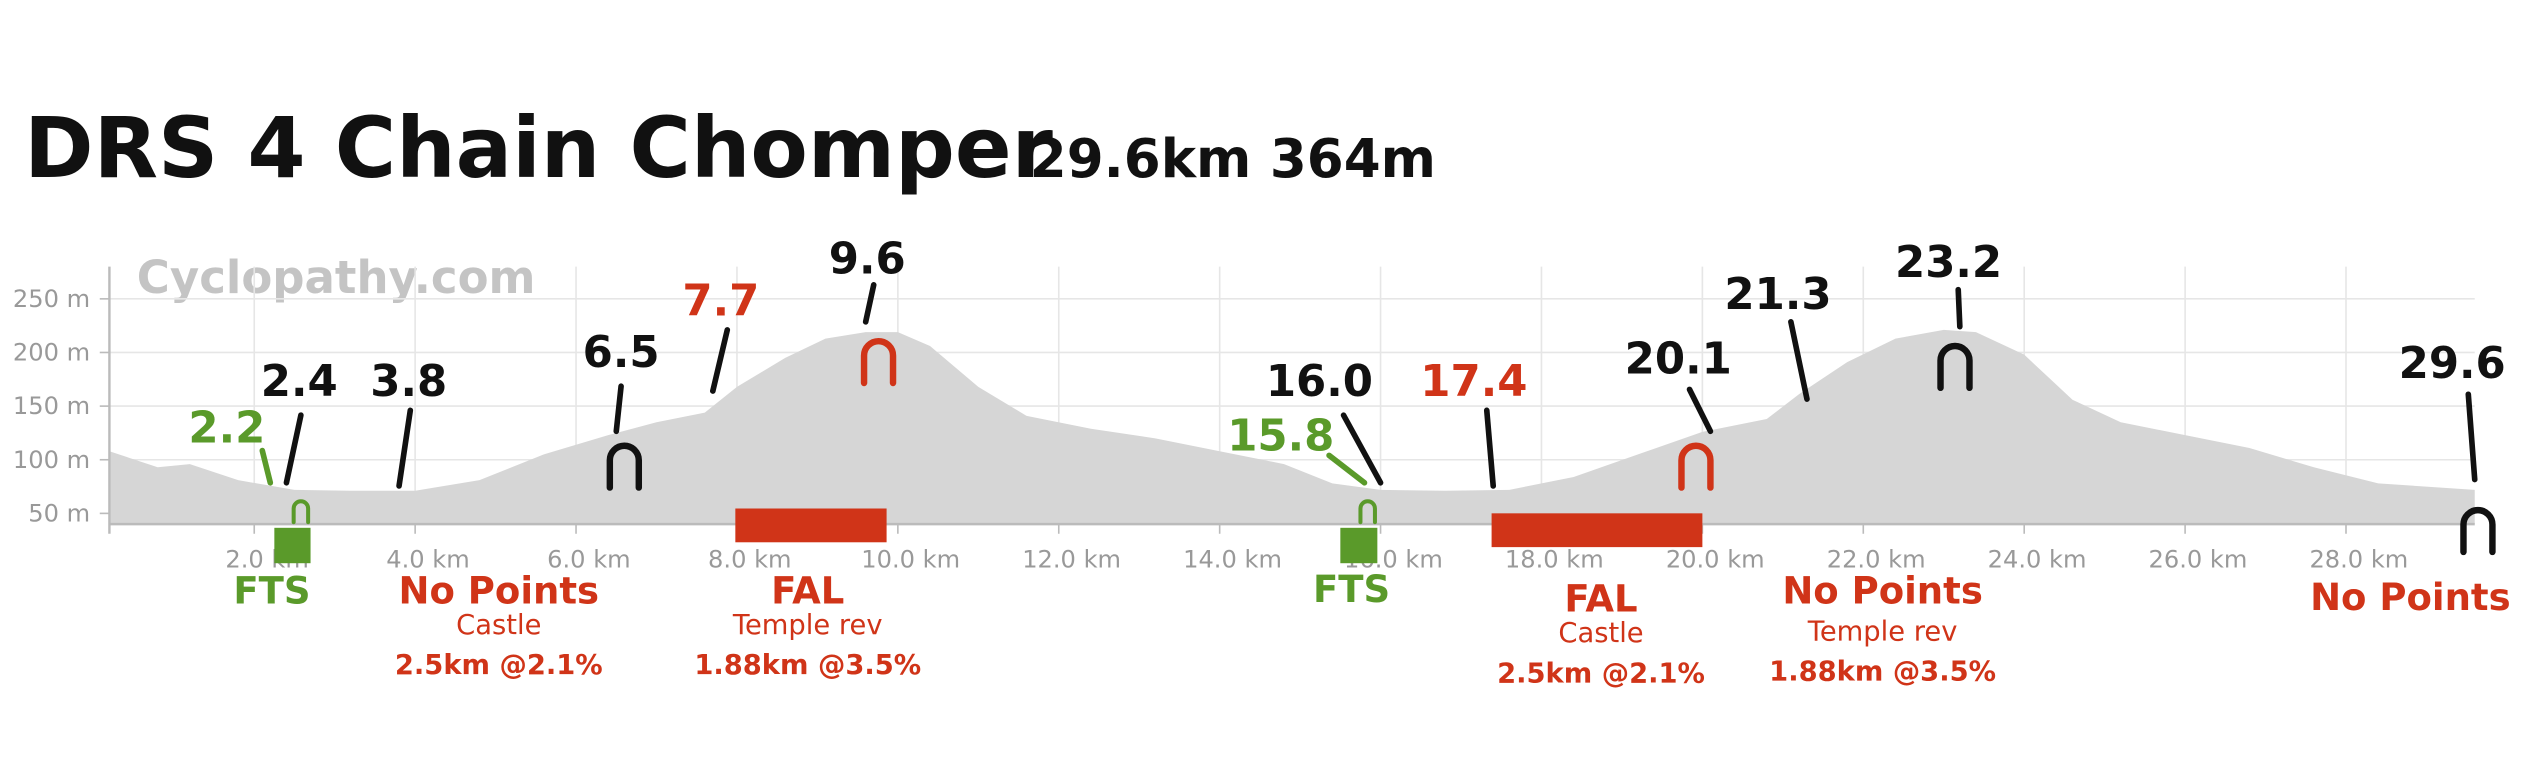 The width and height of the screenshot is (2523, 775). What do you see at coordinates (2198, 560) in the screenshot?
I see `x-tick-label: 26.0 km` at bounding box center [2198, 560].